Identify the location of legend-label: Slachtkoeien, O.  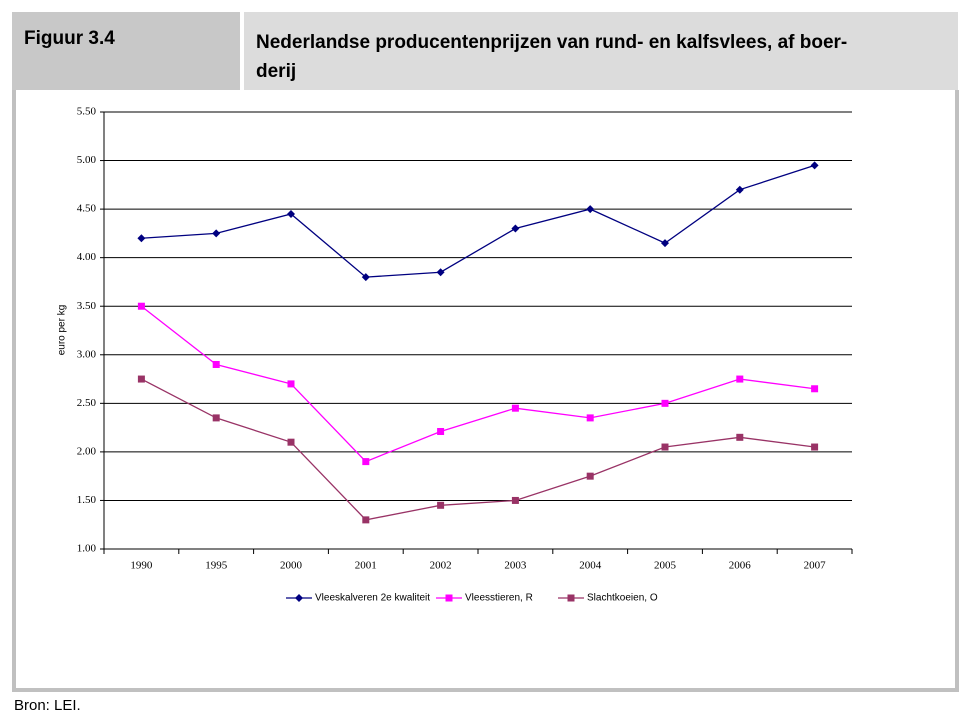
(622, 598).